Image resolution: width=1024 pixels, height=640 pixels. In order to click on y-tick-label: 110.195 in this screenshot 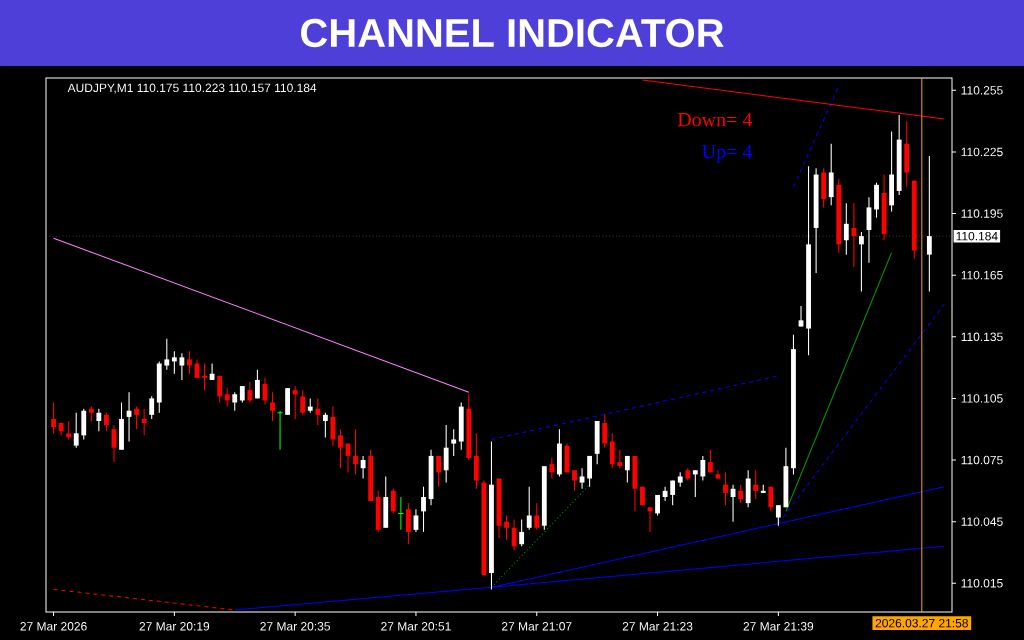, I will do `click(982, 213)`.